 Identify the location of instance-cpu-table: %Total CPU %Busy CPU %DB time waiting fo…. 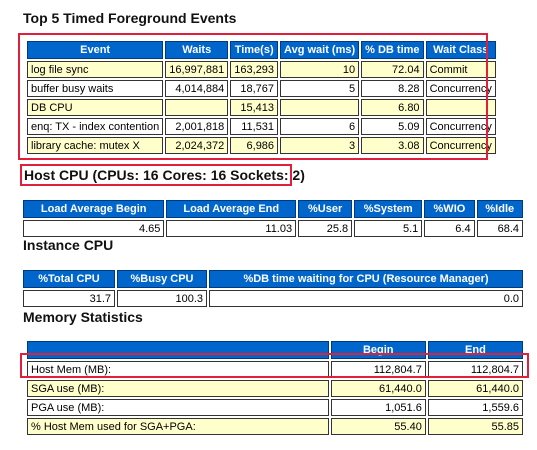
(273, 288).